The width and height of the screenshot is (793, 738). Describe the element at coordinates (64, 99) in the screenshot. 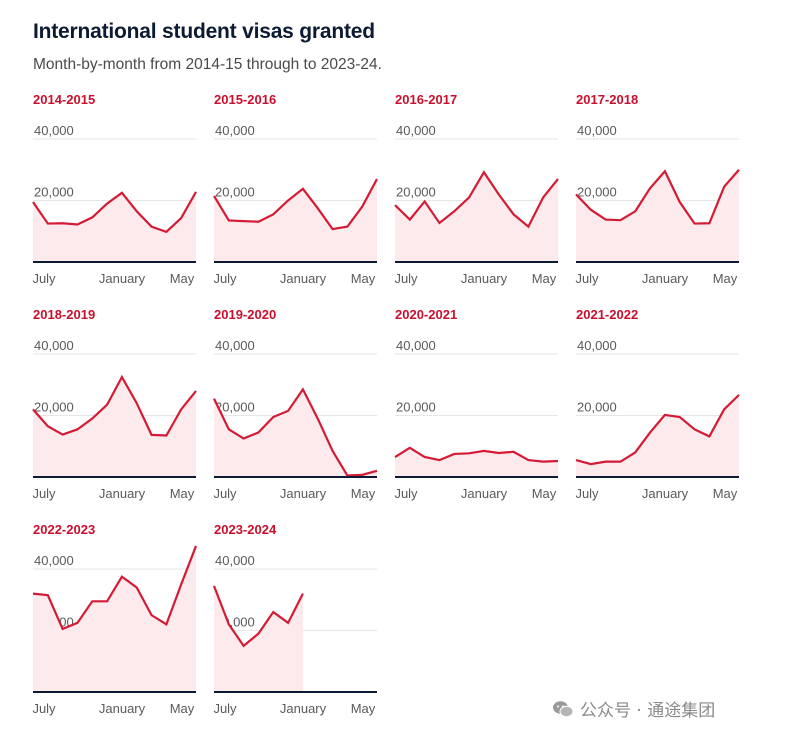

I see `panel-title: 2014-2015` at that location.